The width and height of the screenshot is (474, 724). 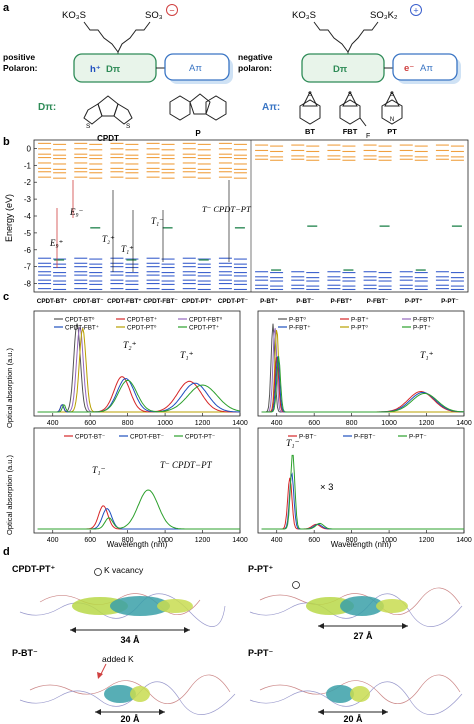 I want to click on pt-structure, so click(x=392, y=107).